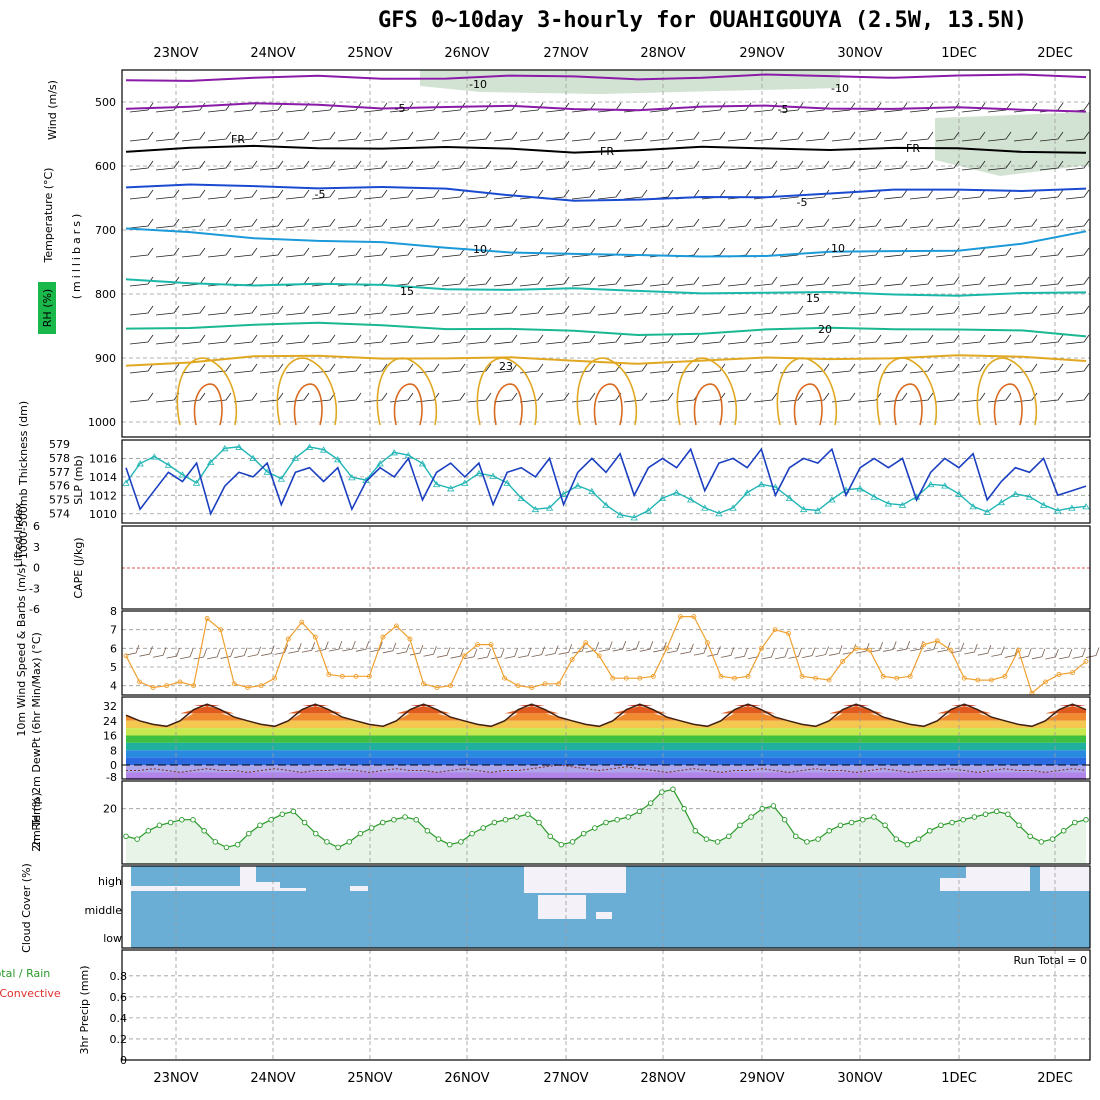  What do you see at coordinates (103, 514) in the screenshot?
I see `slp-tick: 1010` at bounding box center [103, 514].